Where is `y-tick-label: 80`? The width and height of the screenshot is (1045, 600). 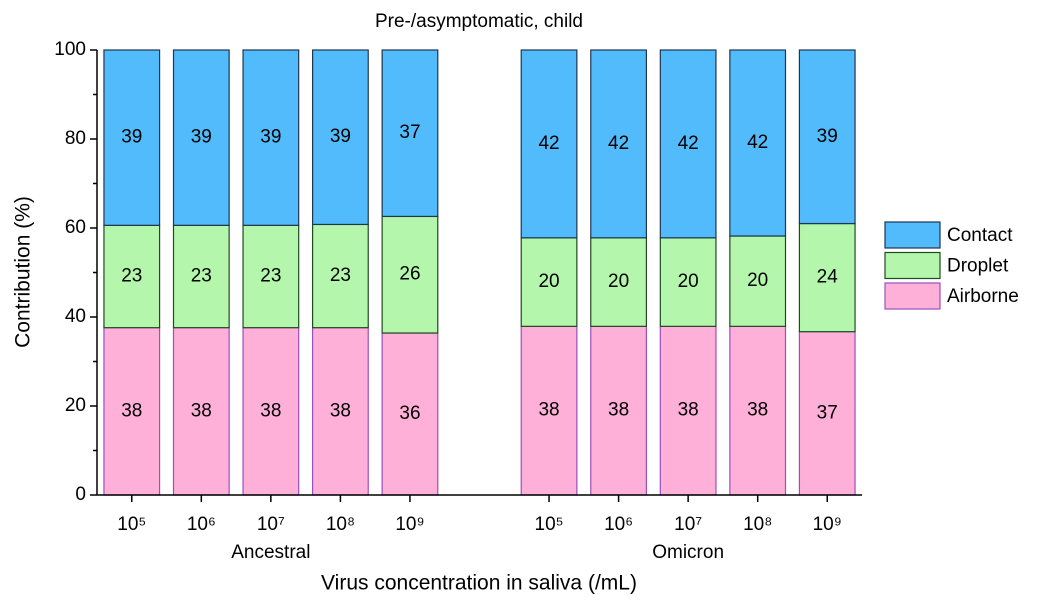 y-tick-label: 80 is located at coordinates (75, 138).